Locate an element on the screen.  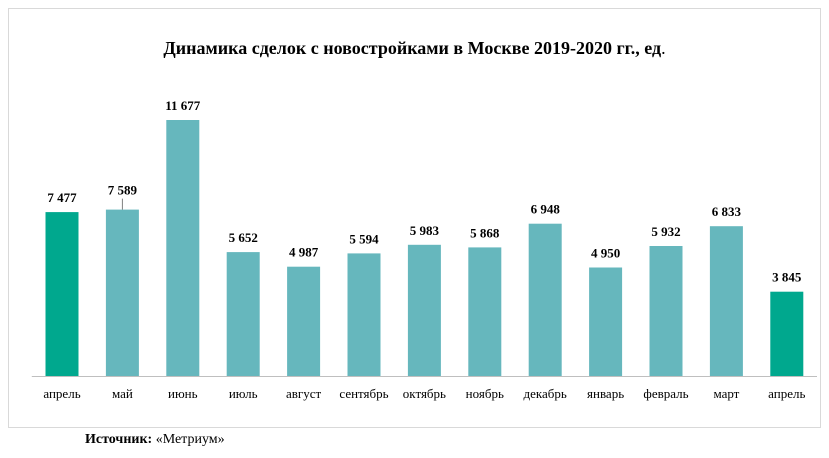
value-label-0: 7 477 is located at coordinates (62, 197).